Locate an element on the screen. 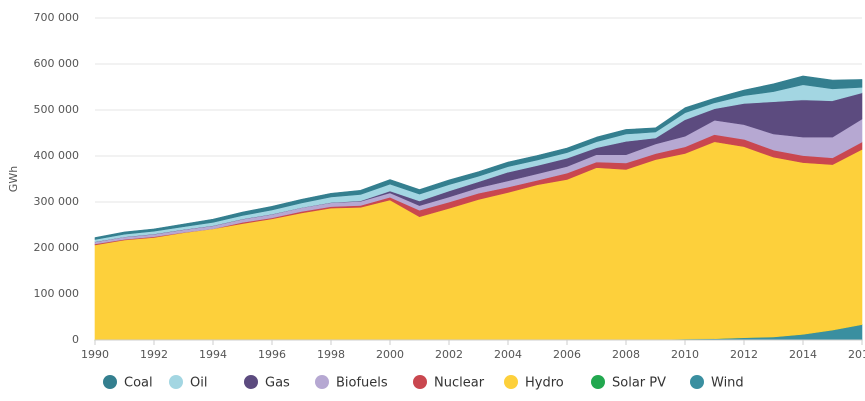 Image resolution: width=865 pixels, height=401 pixels. x-tick-label: 2014 is located at coordinates (803, 354).